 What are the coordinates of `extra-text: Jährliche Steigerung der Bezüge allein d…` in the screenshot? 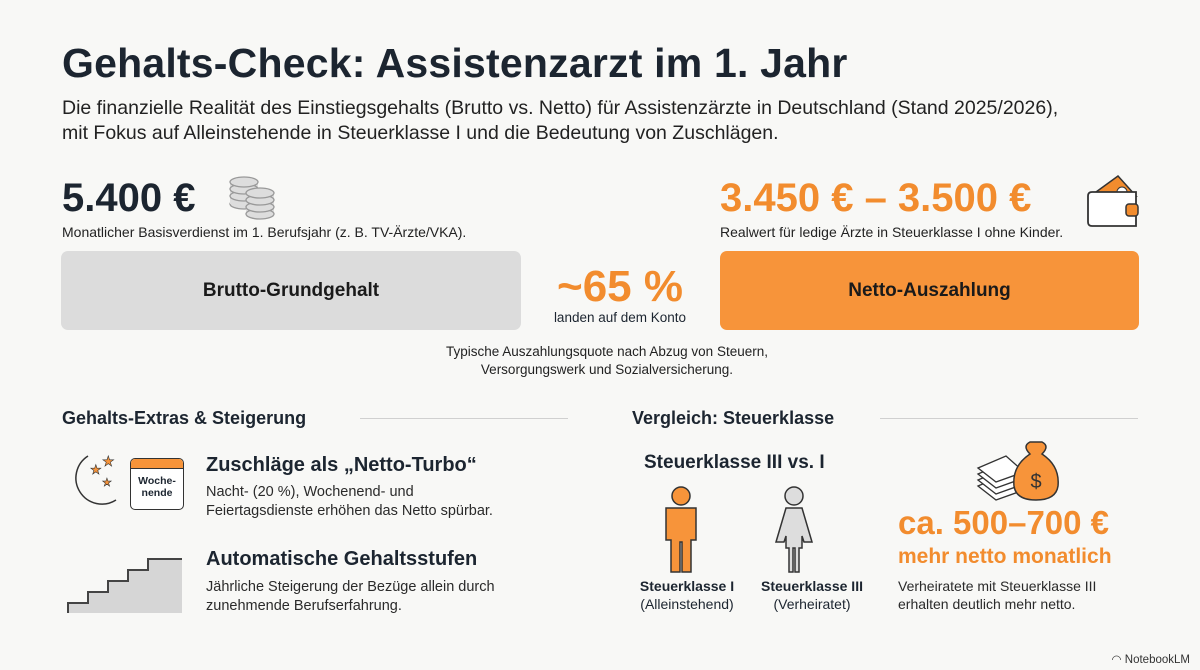 It's located at (350, 597).